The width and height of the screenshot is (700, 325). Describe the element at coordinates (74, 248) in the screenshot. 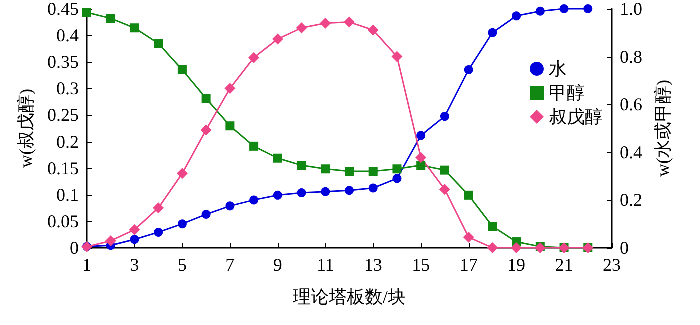

I see `y-tick-label: 0` at that location.